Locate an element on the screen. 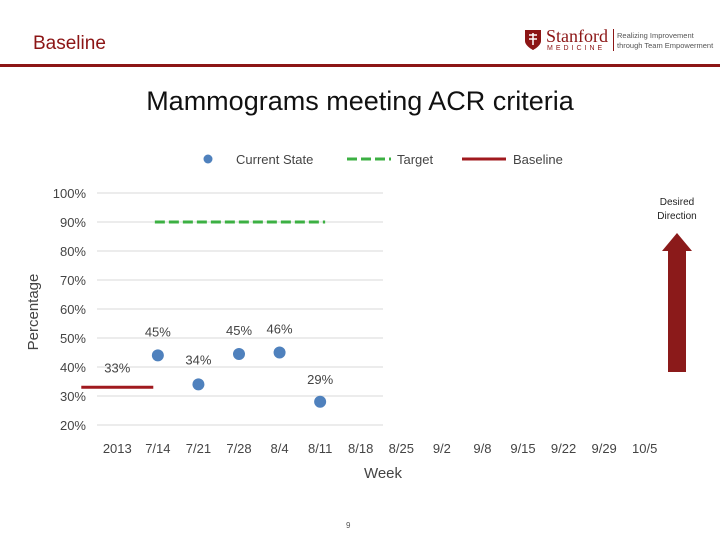 The width and height of the screenshot is (720, 540). y-axis: 20% 30% 40% 50% 60% 70% 80% 90% 100% is located at coordinates (70, 309).